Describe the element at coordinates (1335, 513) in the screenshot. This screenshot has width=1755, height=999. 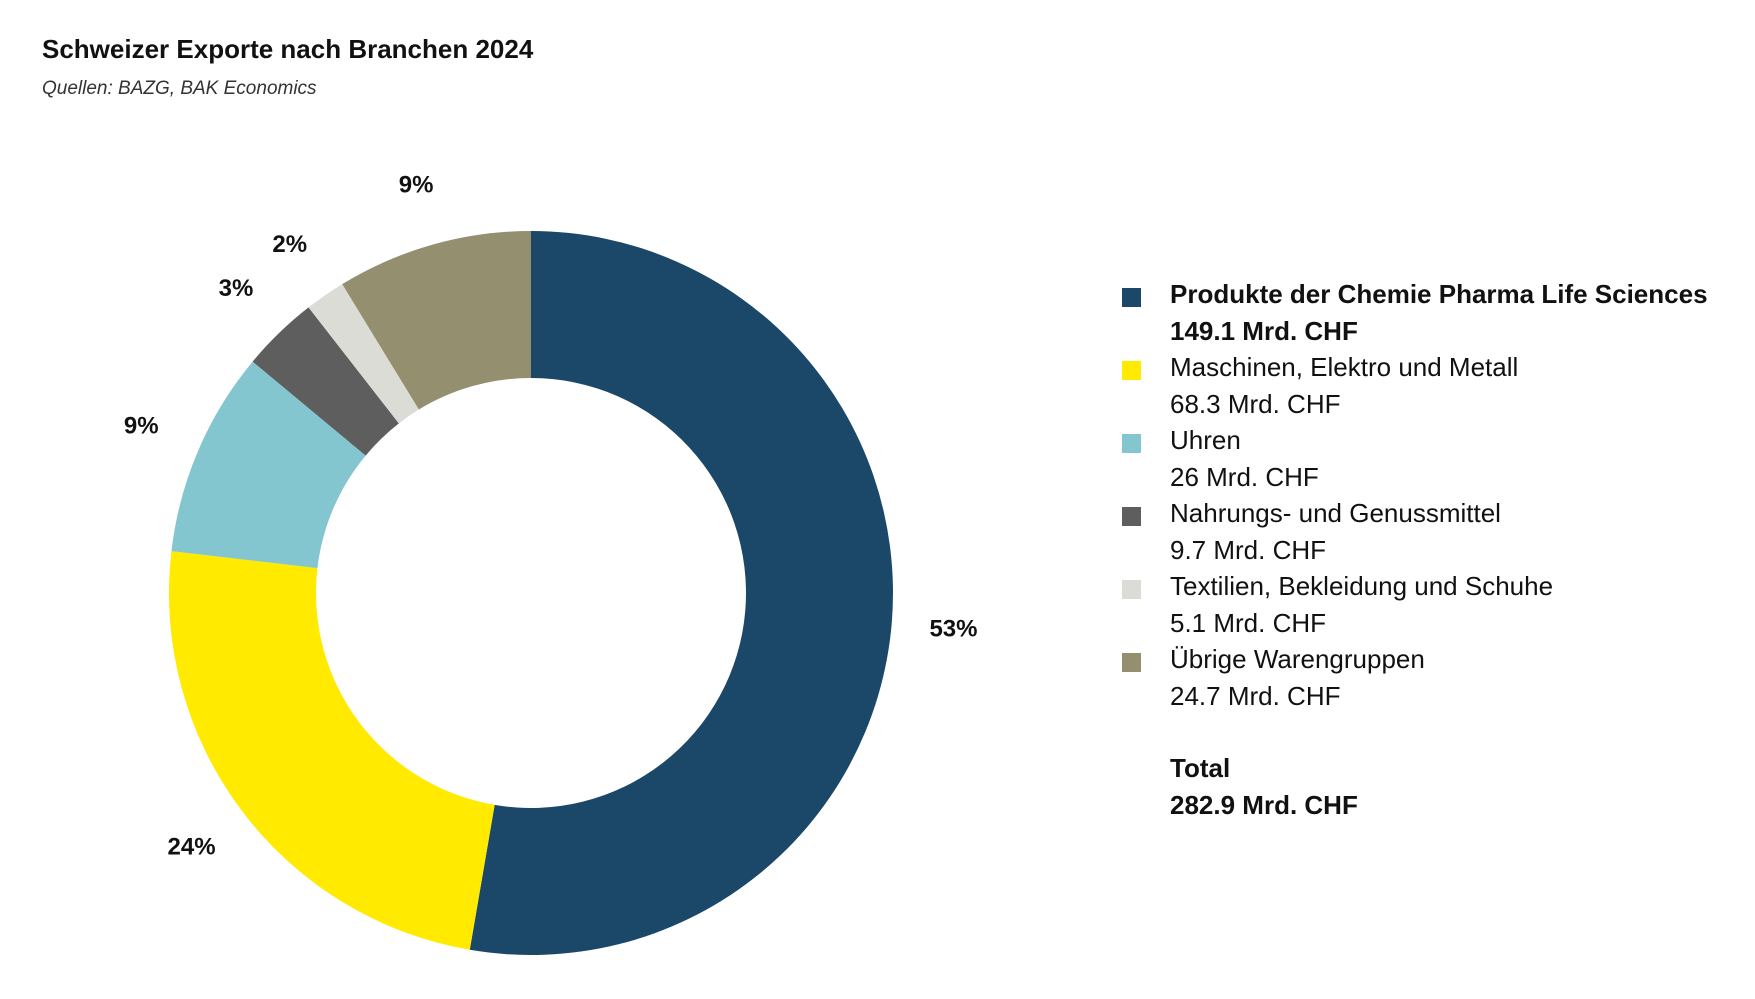
I see `legend-item-name: Nahrungs- und Genussmittel` at that location.